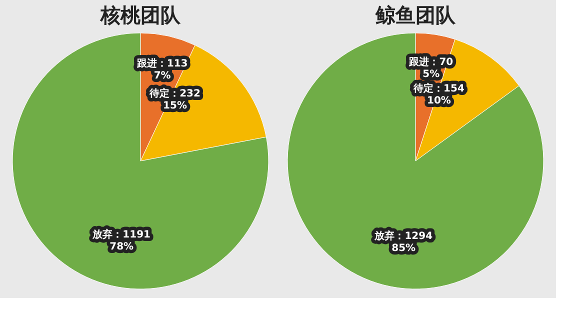 This screenshot has height=336, width=567. Describe the element at coordinates (404, 248) in the screenshot. I see `data-label: 85%` at that location.